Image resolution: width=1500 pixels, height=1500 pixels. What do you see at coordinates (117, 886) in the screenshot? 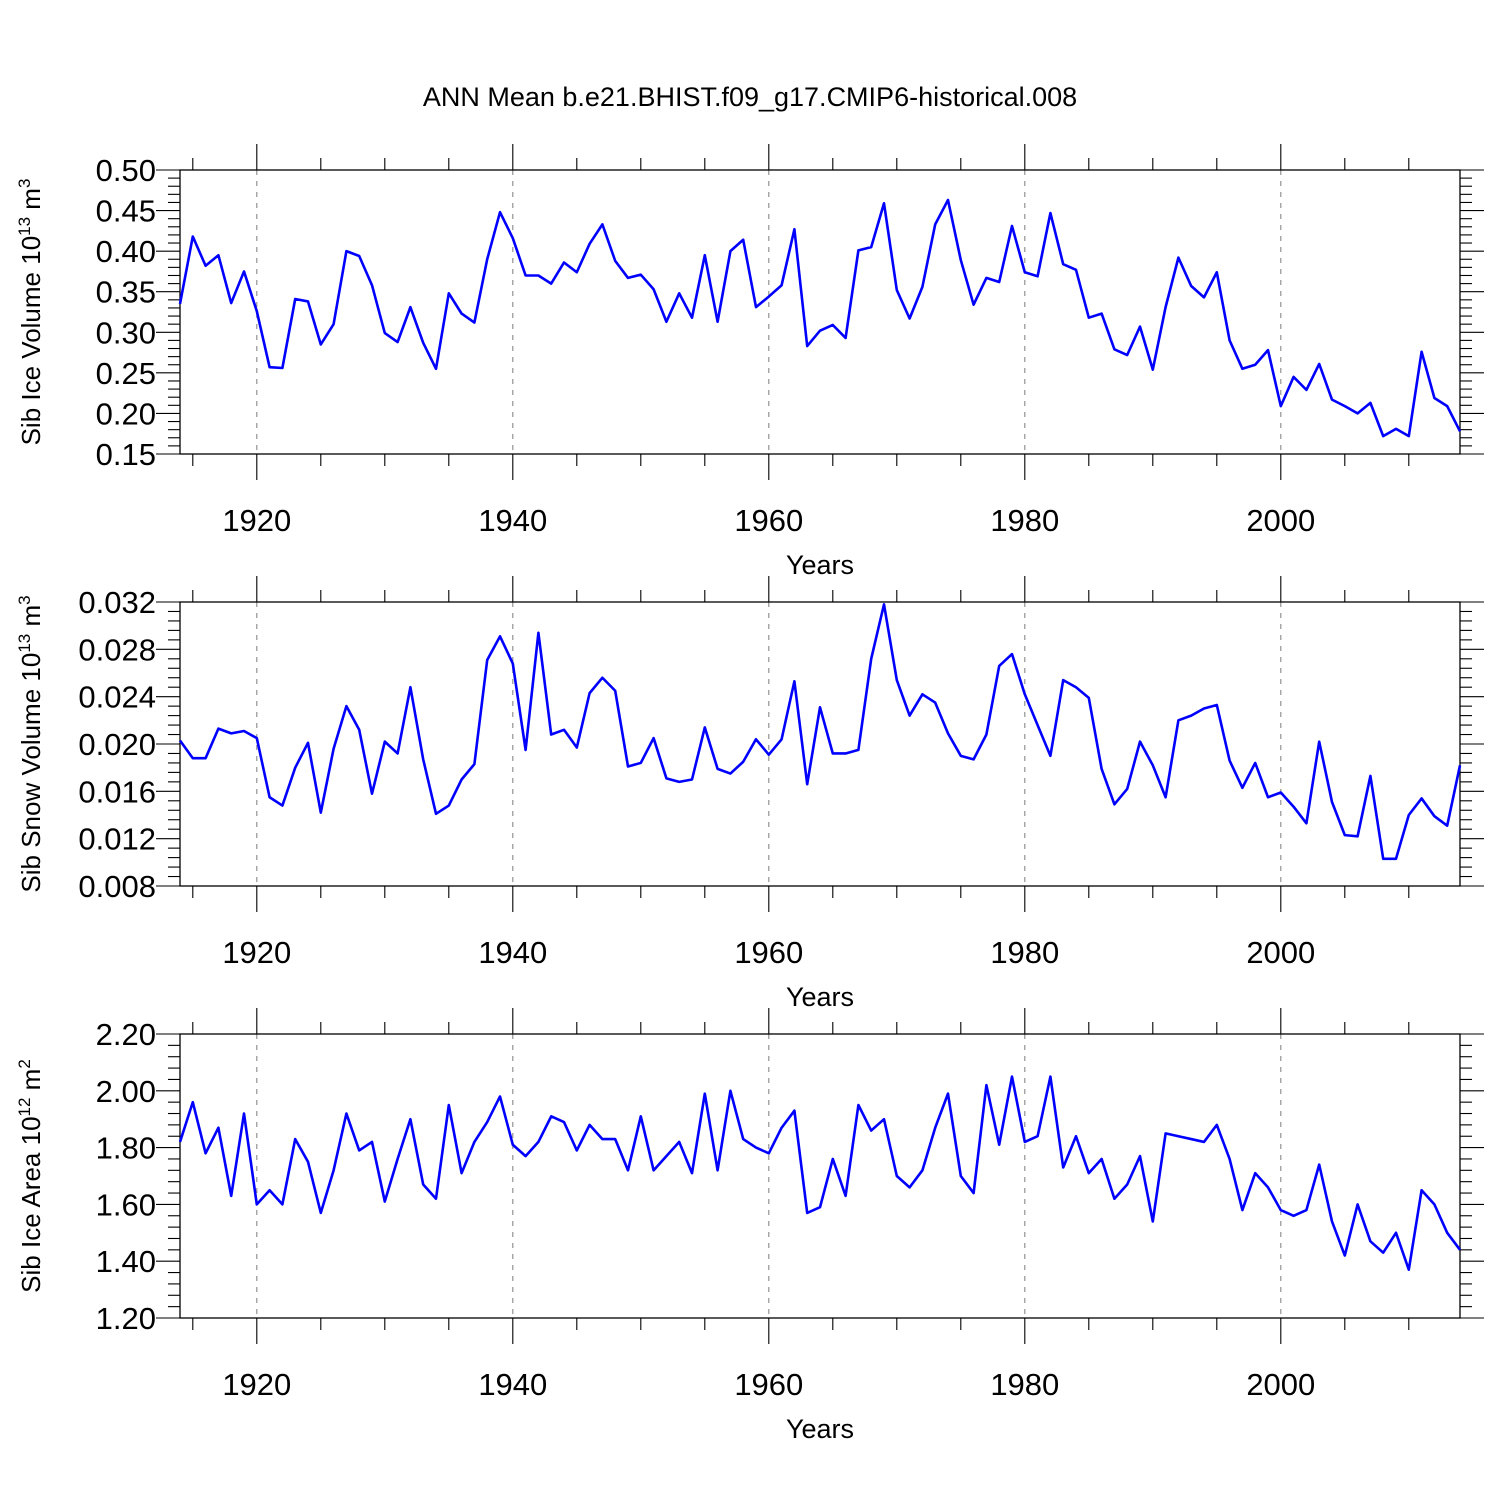
I see `y-tick-label: 0.008` at bounding box center [117, 886].